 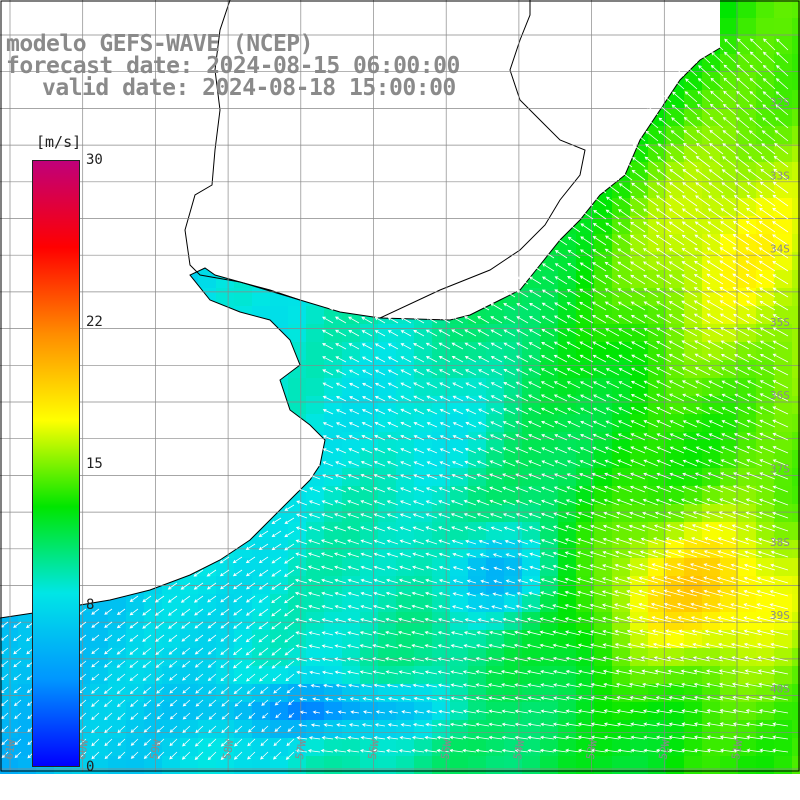 What do you see at coordinates (780, 322) in the screenshot?
I see `latitude-label: 35S` at bounding box center [780, 322].